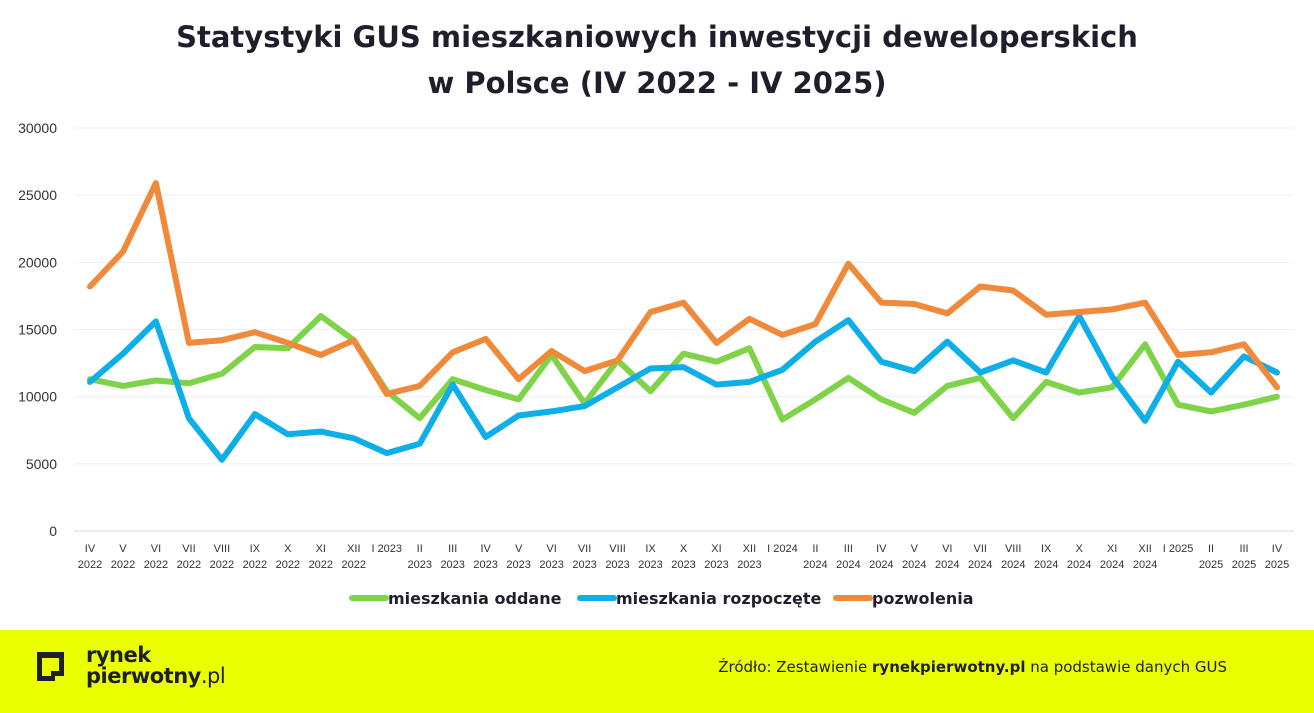 The width and height of the screenshot is (1314, 713). Describe the element at coordinates (118, 655) in the screenshot. I see `logo-line-1: rynek` at that location.